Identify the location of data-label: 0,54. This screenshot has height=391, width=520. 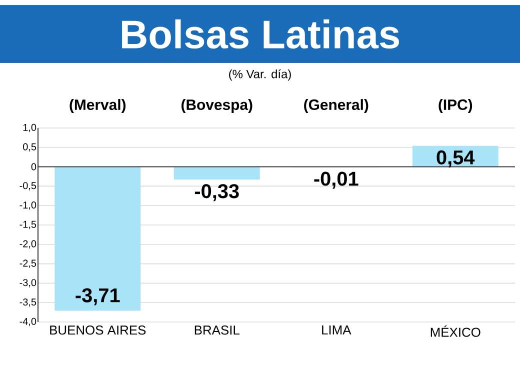
(455, 159).